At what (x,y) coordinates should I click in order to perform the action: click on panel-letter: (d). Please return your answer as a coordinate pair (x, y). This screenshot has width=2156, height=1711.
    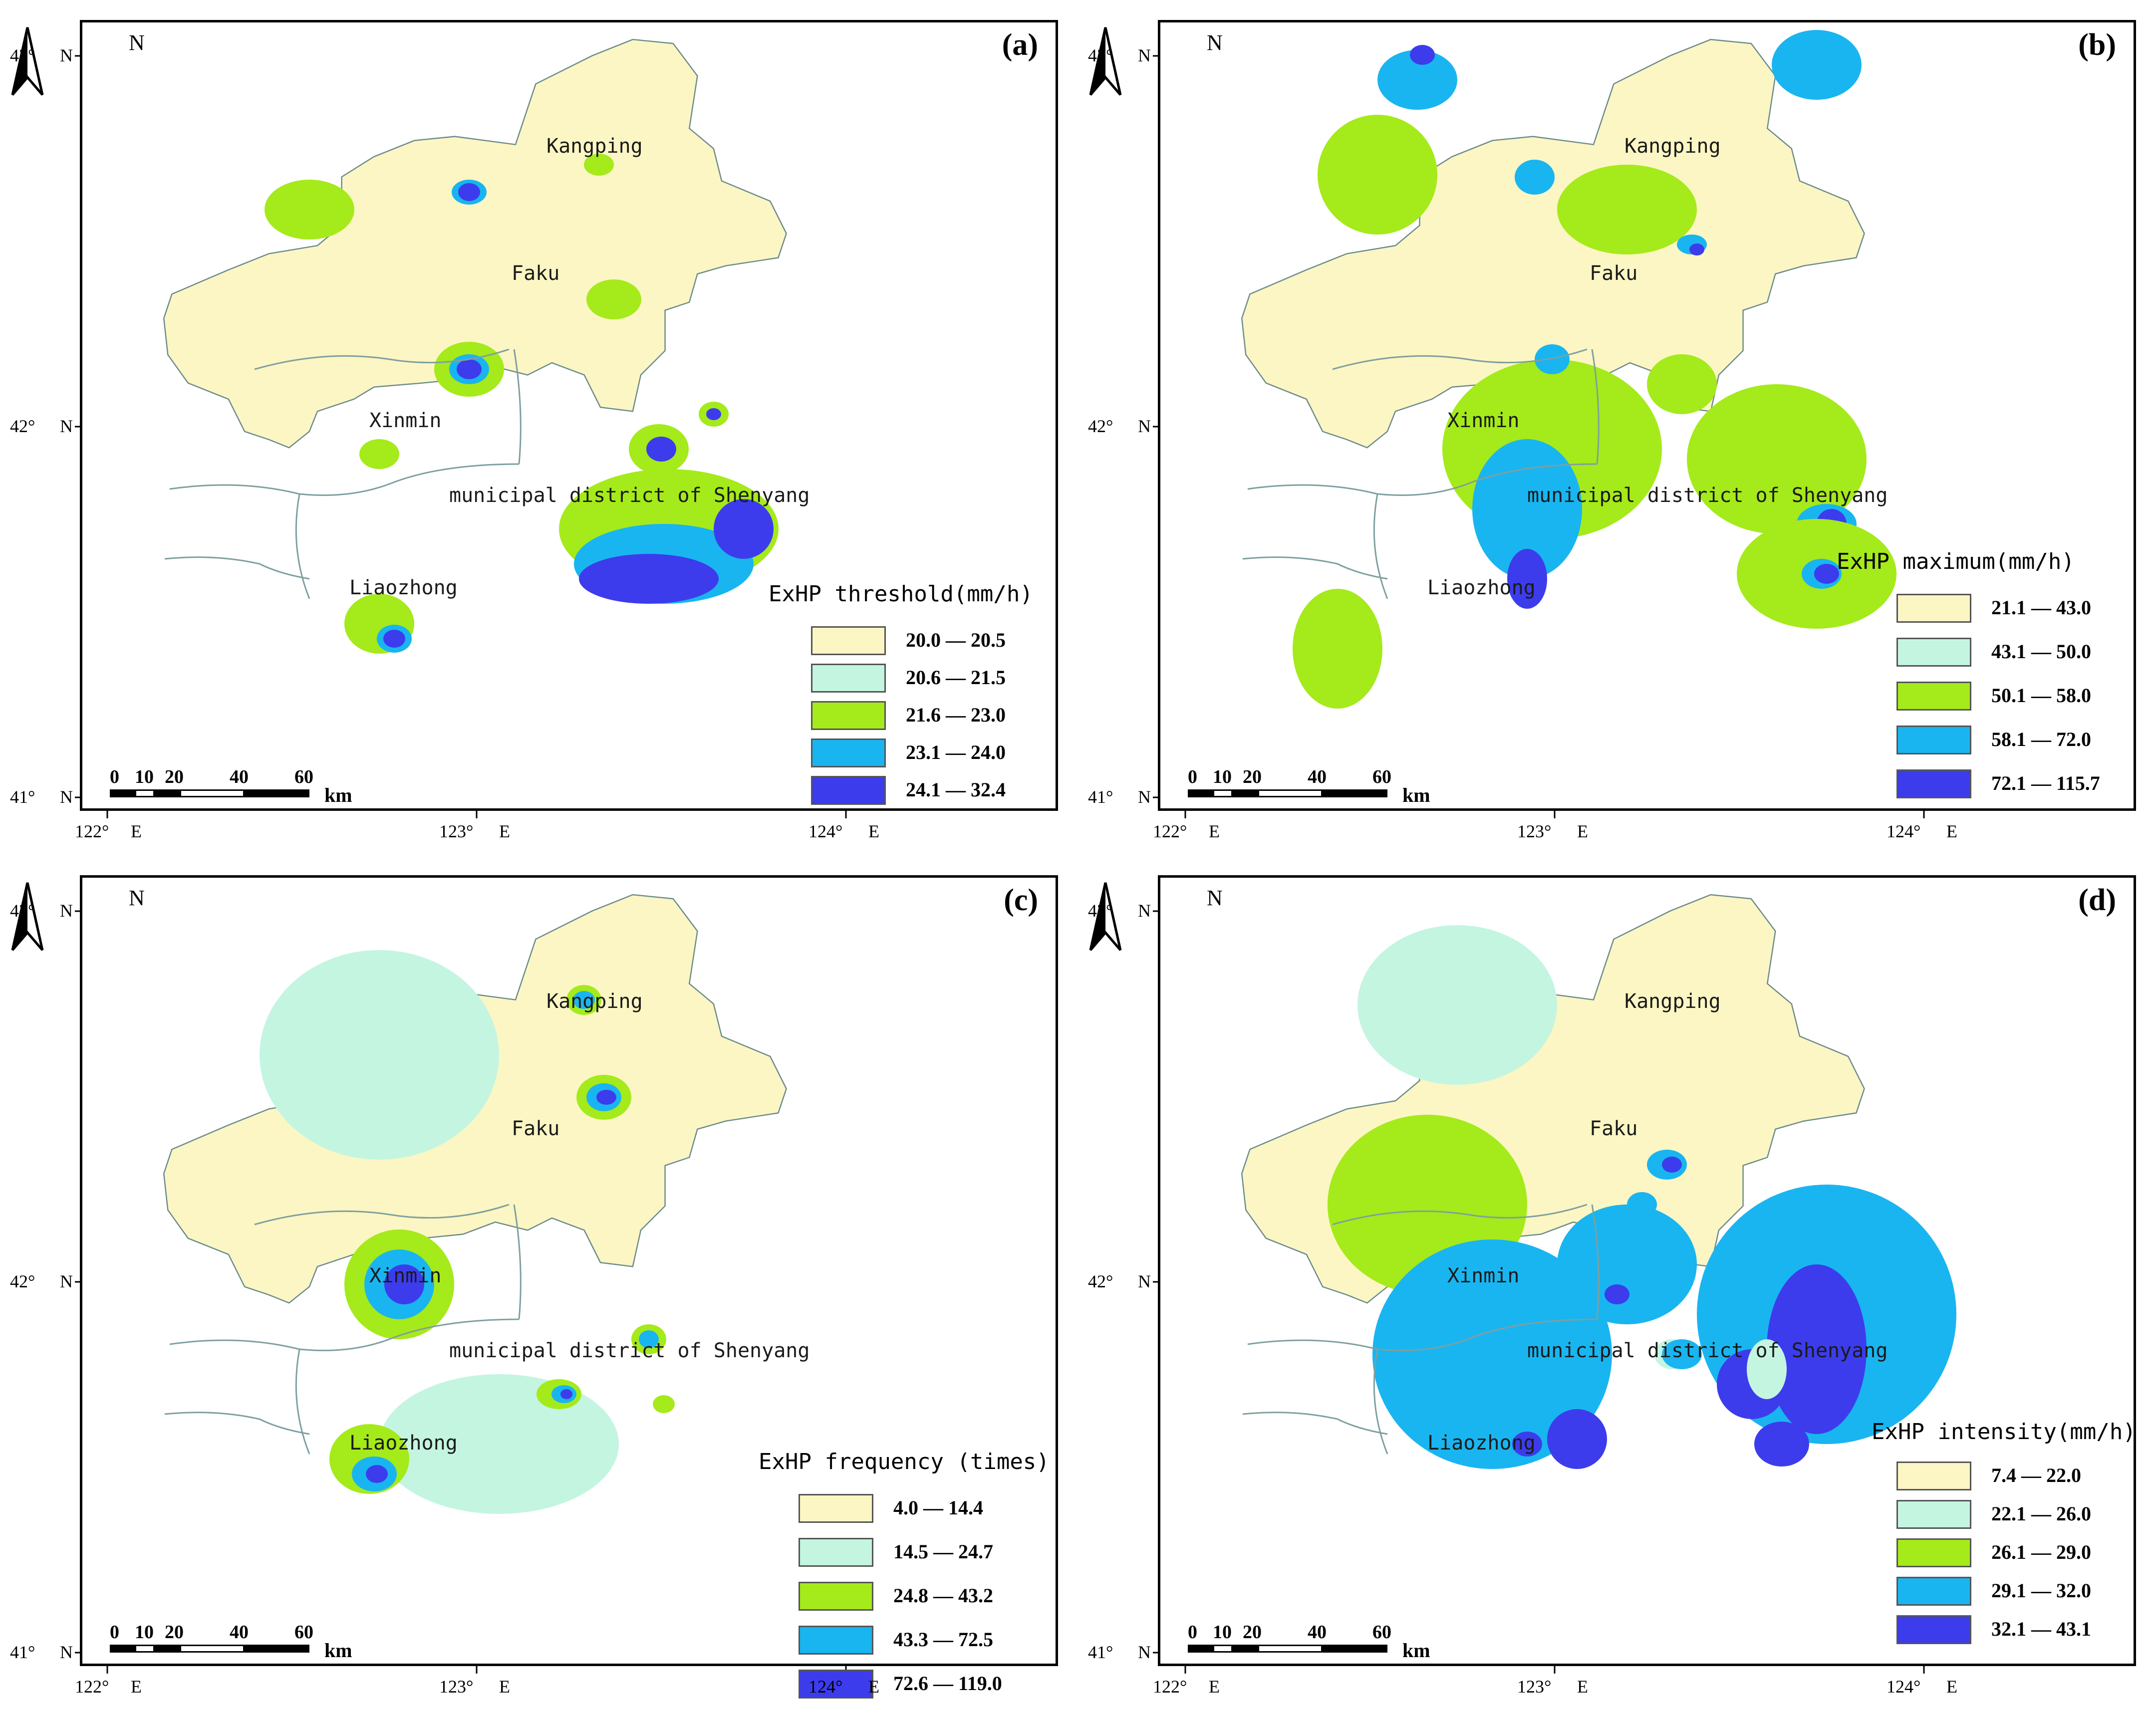
    Looking at the image, I should click on (2097, 900).